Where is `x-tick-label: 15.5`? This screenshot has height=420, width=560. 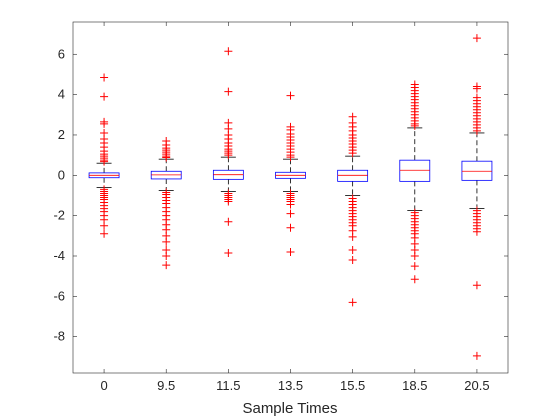
x-tick-label: 15.5 is located at coordinates (352, 385).